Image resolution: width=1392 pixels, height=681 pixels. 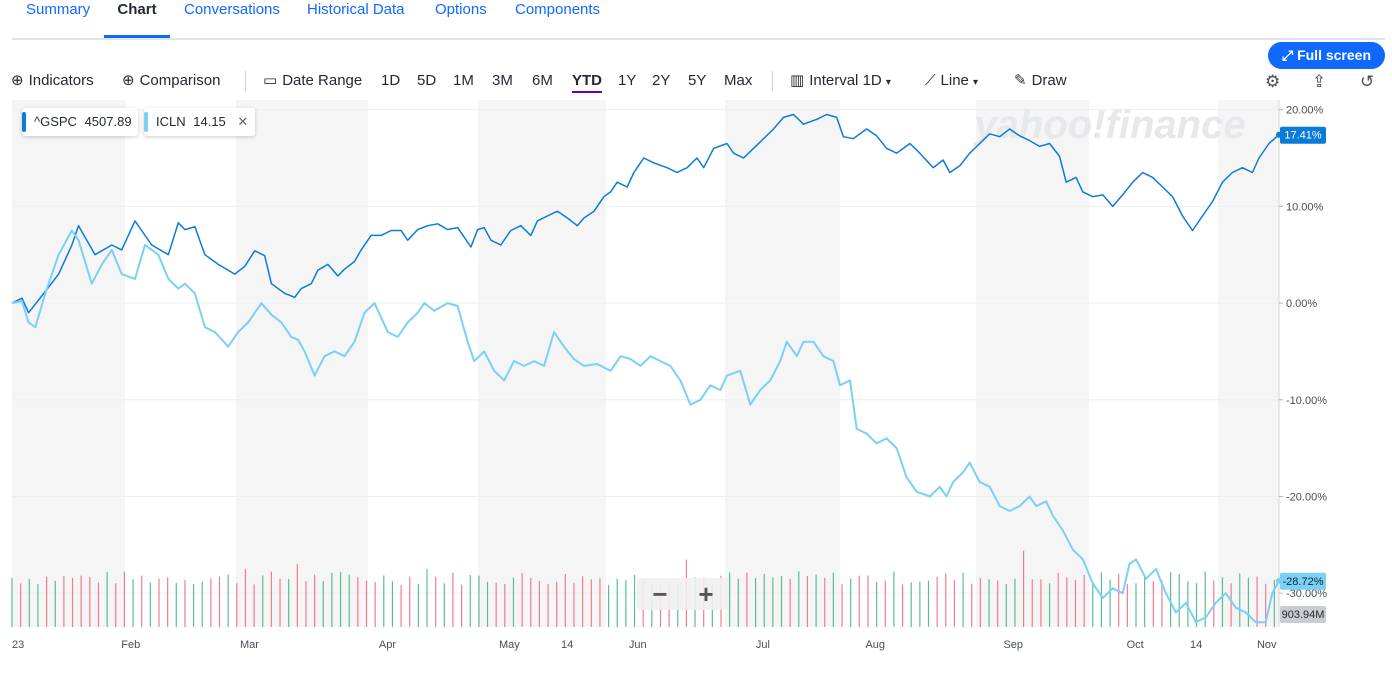 I want to click on range-5y: 5Y, so click(x=697, y=80).